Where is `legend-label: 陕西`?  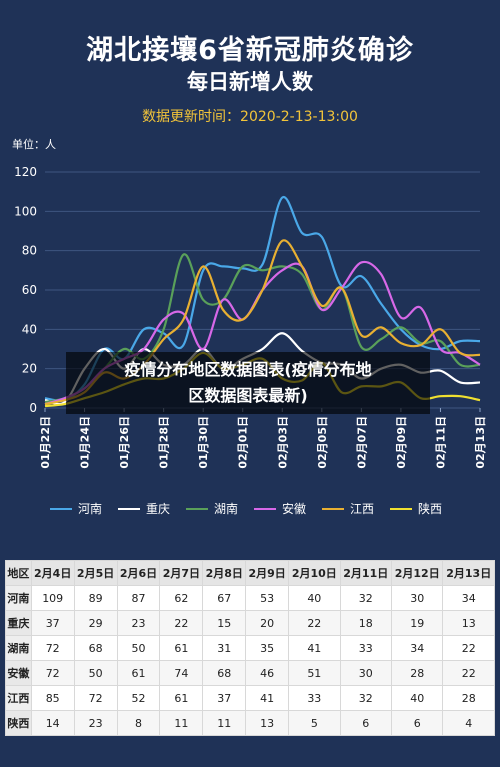 legend-label: 陕西 is located at coordinates (430, 509).